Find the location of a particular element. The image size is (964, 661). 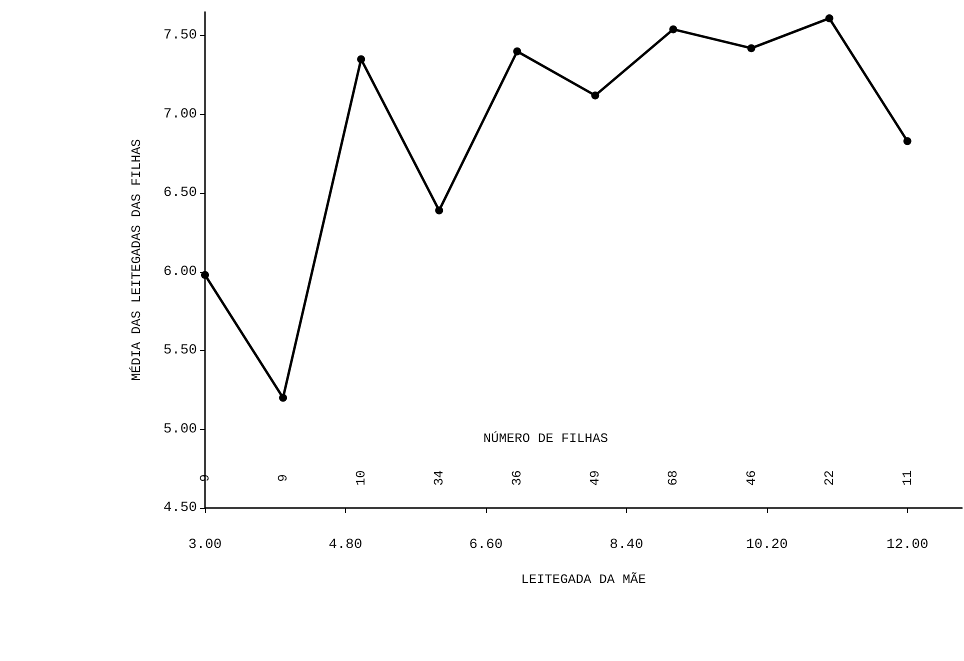

annotation: 68 is located at coordinates (673, 478).